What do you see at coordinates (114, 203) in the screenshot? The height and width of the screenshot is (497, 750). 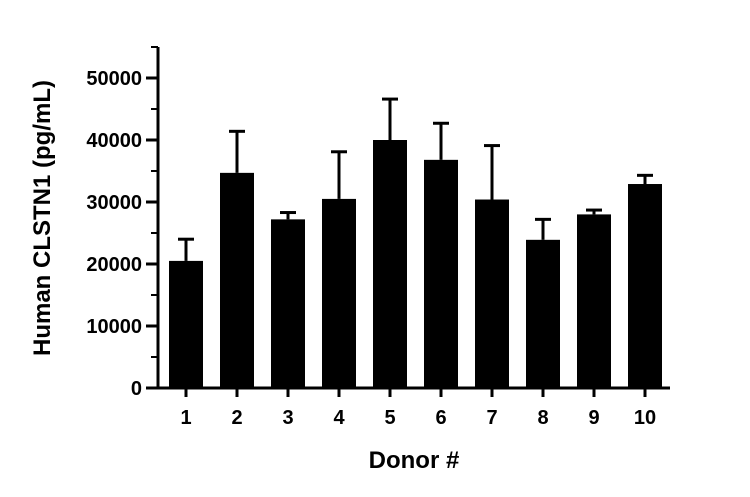 I see `y-tick-label: 30000` at bounding box center [114, 203].